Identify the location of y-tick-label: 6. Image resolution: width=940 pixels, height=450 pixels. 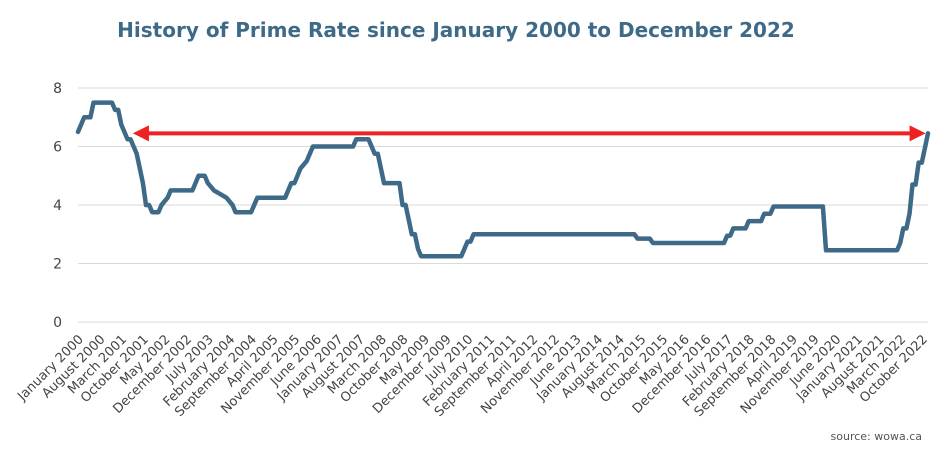
(57, 148).